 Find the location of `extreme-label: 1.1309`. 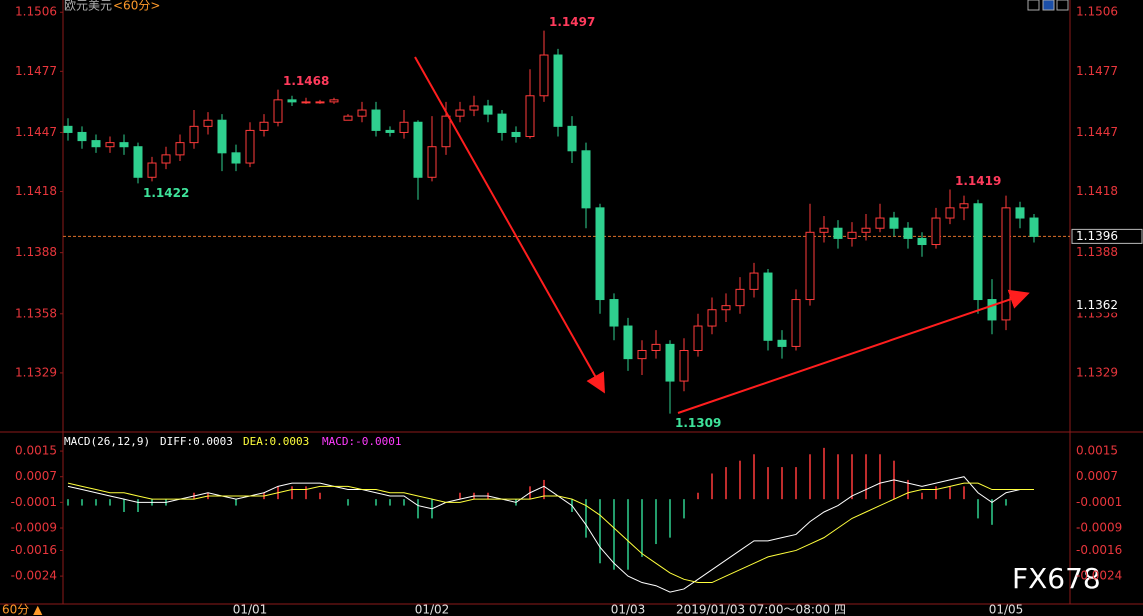

extreme-label: 1.1309 is located at coordinates (698, 423).